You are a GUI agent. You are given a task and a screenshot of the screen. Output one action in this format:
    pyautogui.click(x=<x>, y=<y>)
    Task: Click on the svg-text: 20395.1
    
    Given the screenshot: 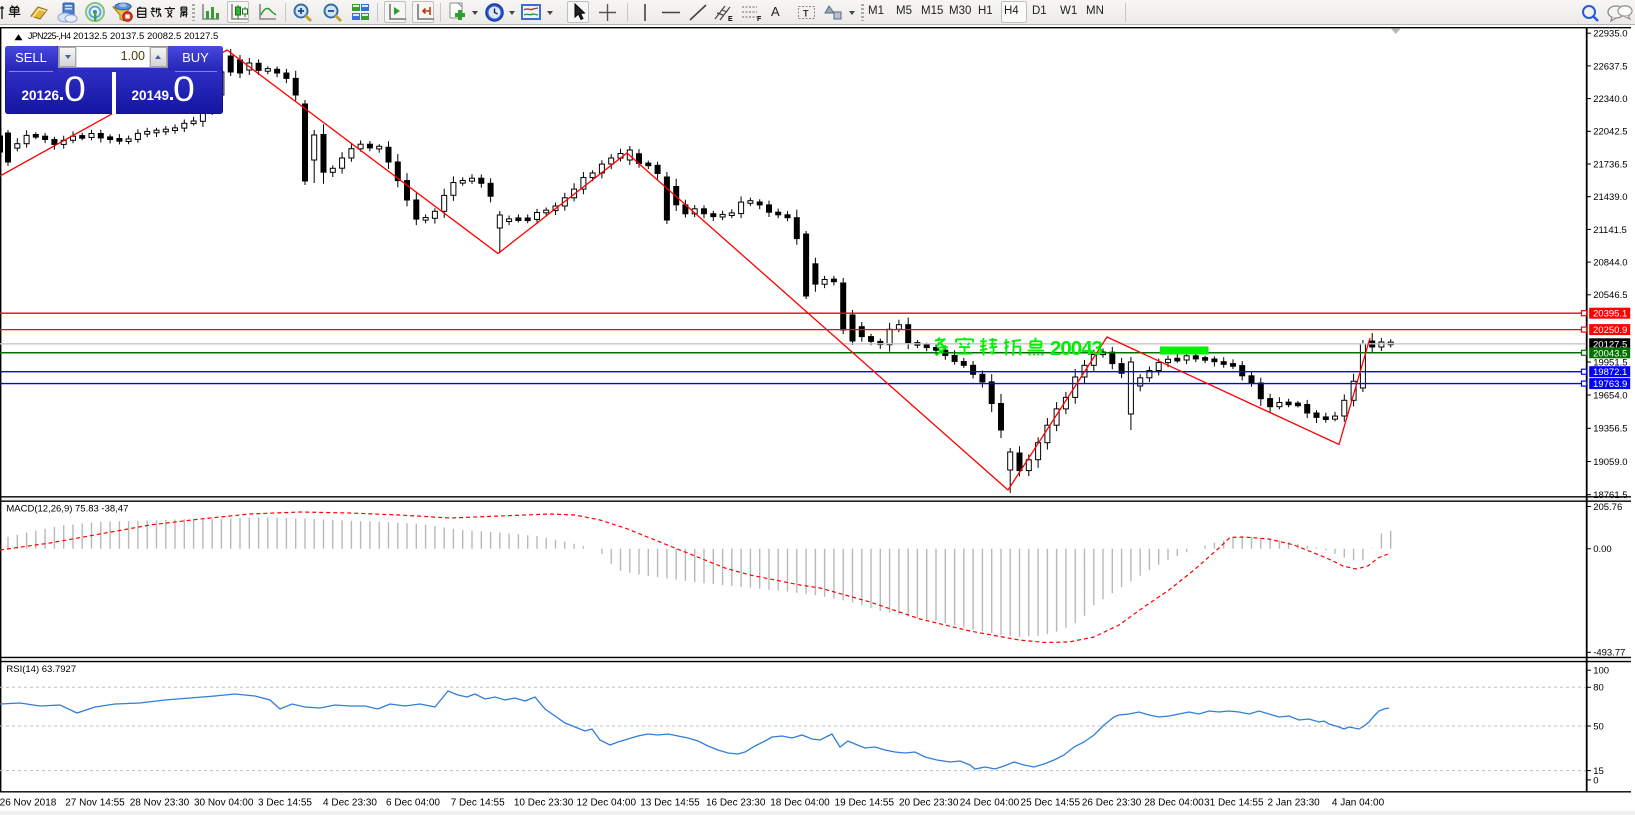 What is the action you would take?
    pyautogui.click(x=1610, y=314)
    